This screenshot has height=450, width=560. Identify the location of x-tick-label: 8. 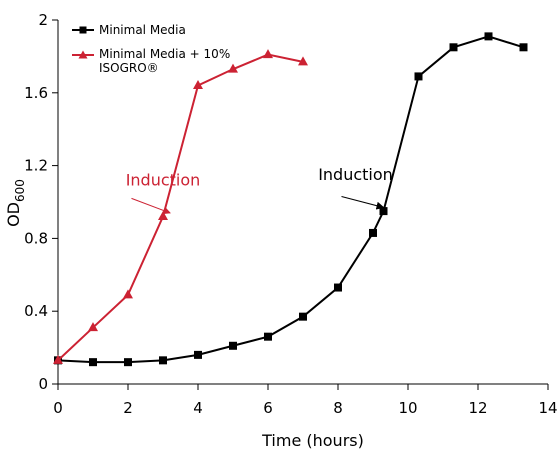
(338, 408).